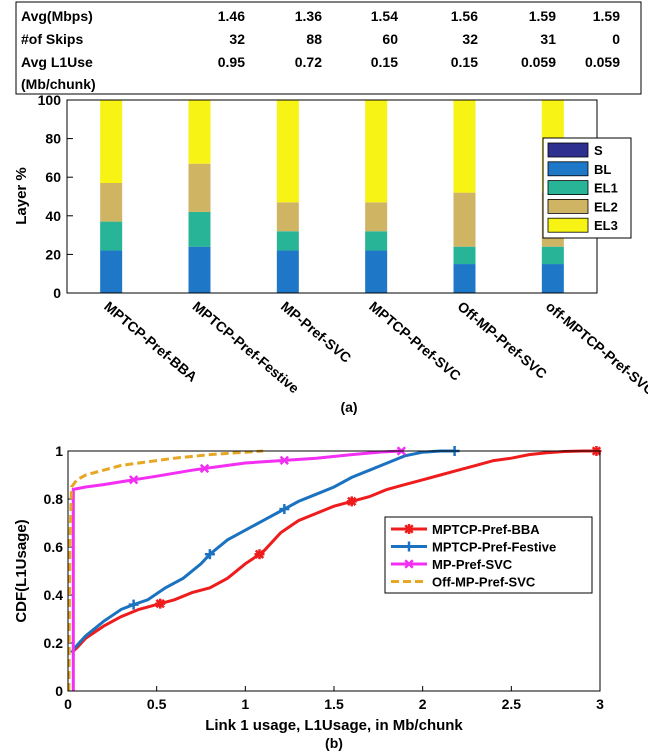  Describe the element at coordinates (423, 704) in the screenshot. I see `chart-b-xtick-label: 2` at that location.